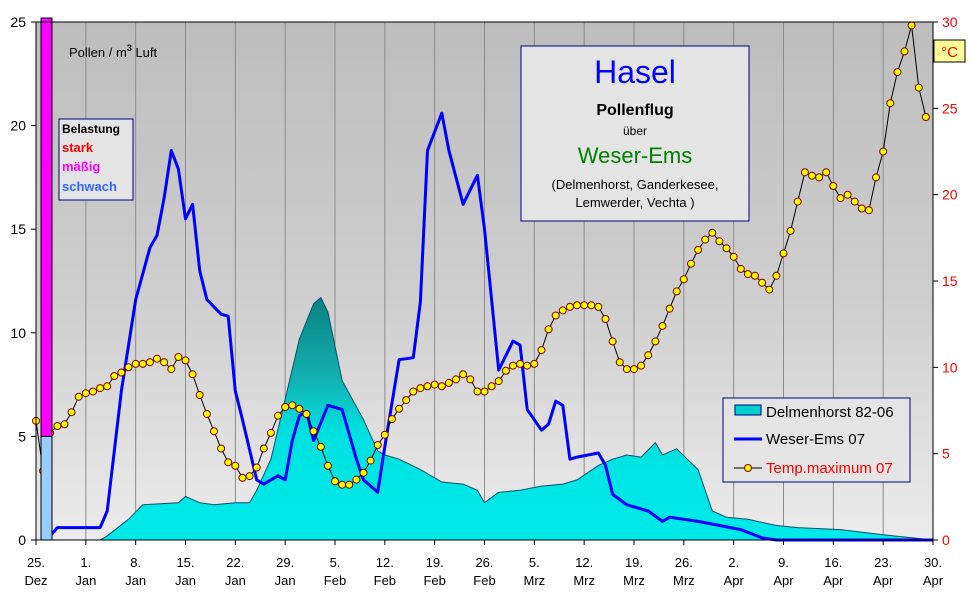 Image resolution: width=970 pixels, height=609 pixels. What do you see at coordinates (748, 468) in the screenshot?
I see `legend-marker-temp` at bounding box center [748, 468].